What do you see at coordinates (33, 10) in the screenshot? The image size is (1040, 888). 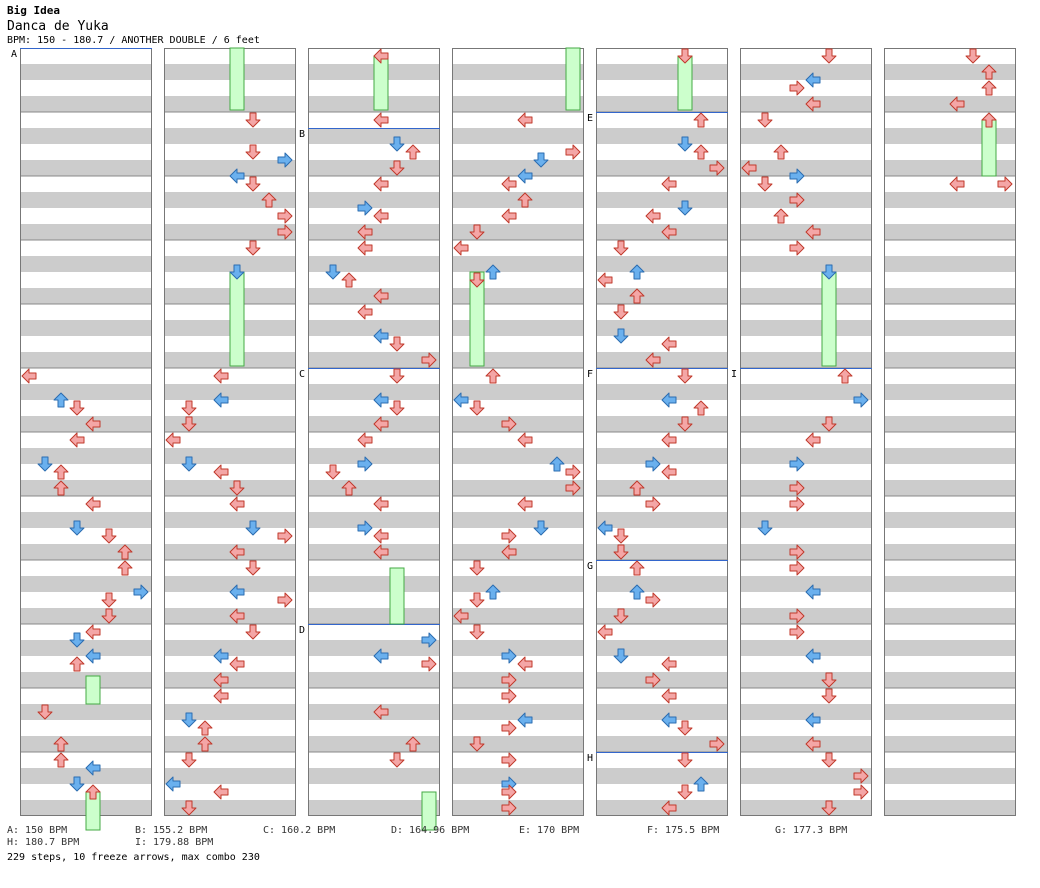 I see `artist-title: Big Idea` at bounding box center [33, 10].